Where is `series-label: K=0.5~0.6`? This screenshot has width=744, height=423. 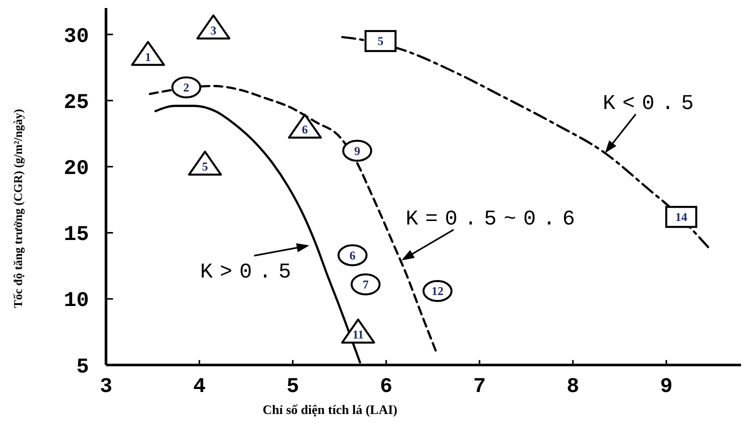
series-label: K=0.5~0.6 is located at coordinates (494, 220).